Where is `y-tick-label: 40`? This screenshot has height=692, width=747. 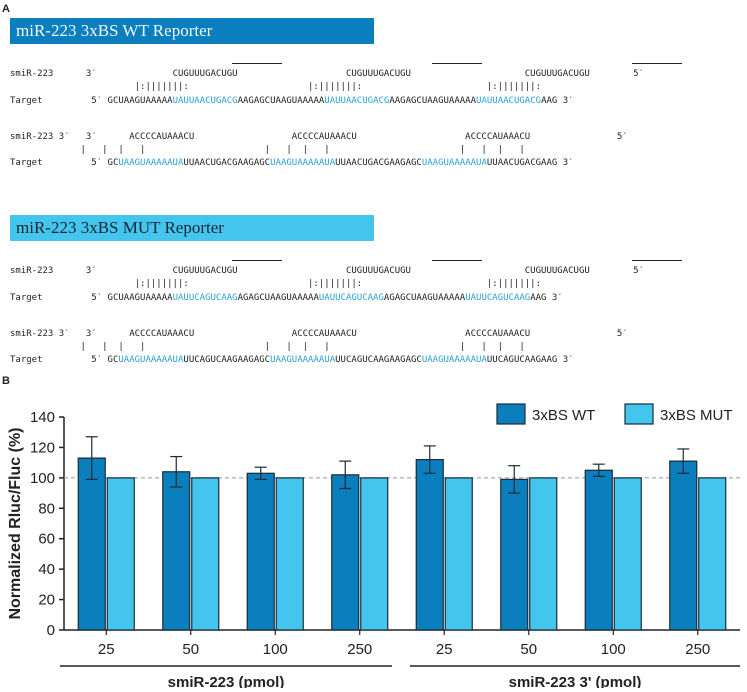
y-tick-label: 40 is located at coordinates (46, 569).